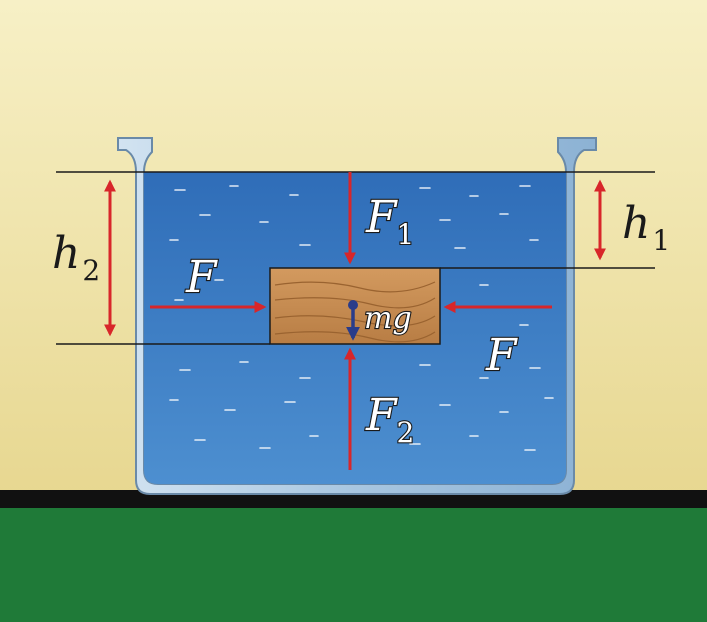 The height and width of the screenshot is (622, 707). I want to click on f1-label: F1, so click(389, 221).